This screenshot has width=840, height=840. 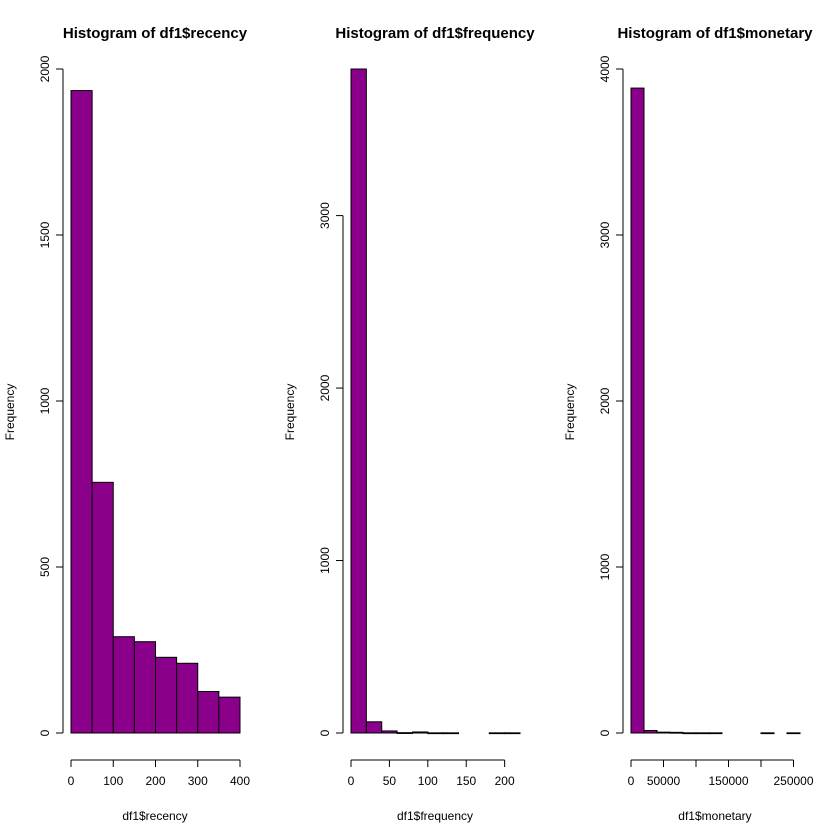 I want to click on x-axis-title: df1$monetary, so click(x=714, y=816).